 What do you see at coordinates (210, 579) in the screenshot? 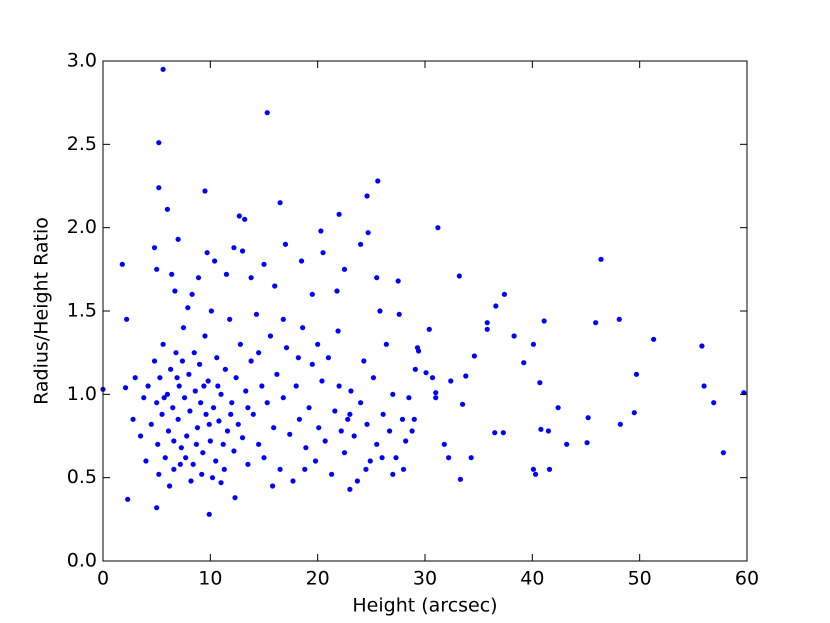
I see `x-tick-label: 10` at bounding box center [210, 579].